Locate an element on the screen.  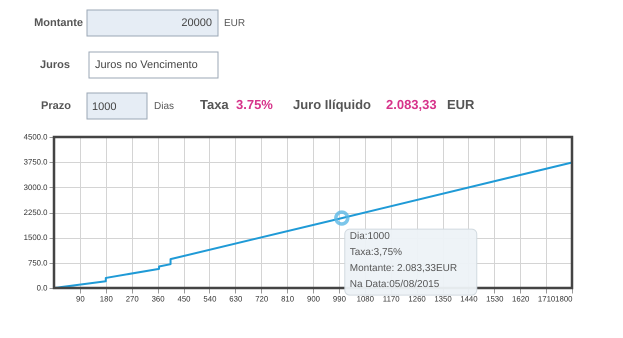
text: Juros is located at coordinates (55, 65).